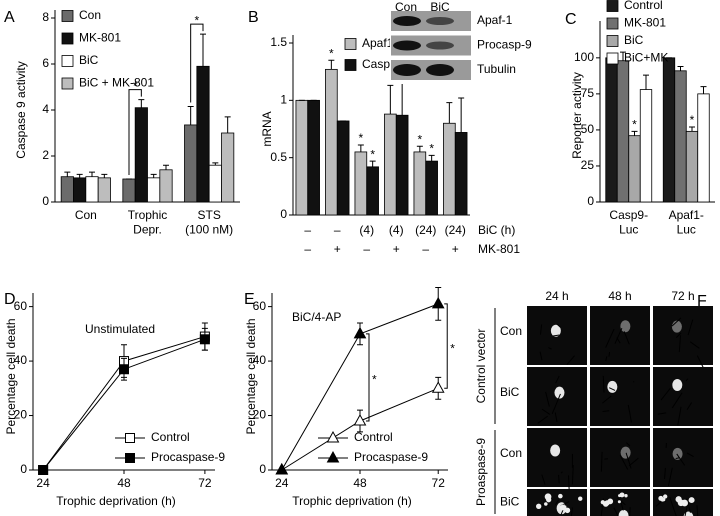 The height and width of the screenshot is (516, 720). I want to click on column-label: 72 h, so click(682, 296).